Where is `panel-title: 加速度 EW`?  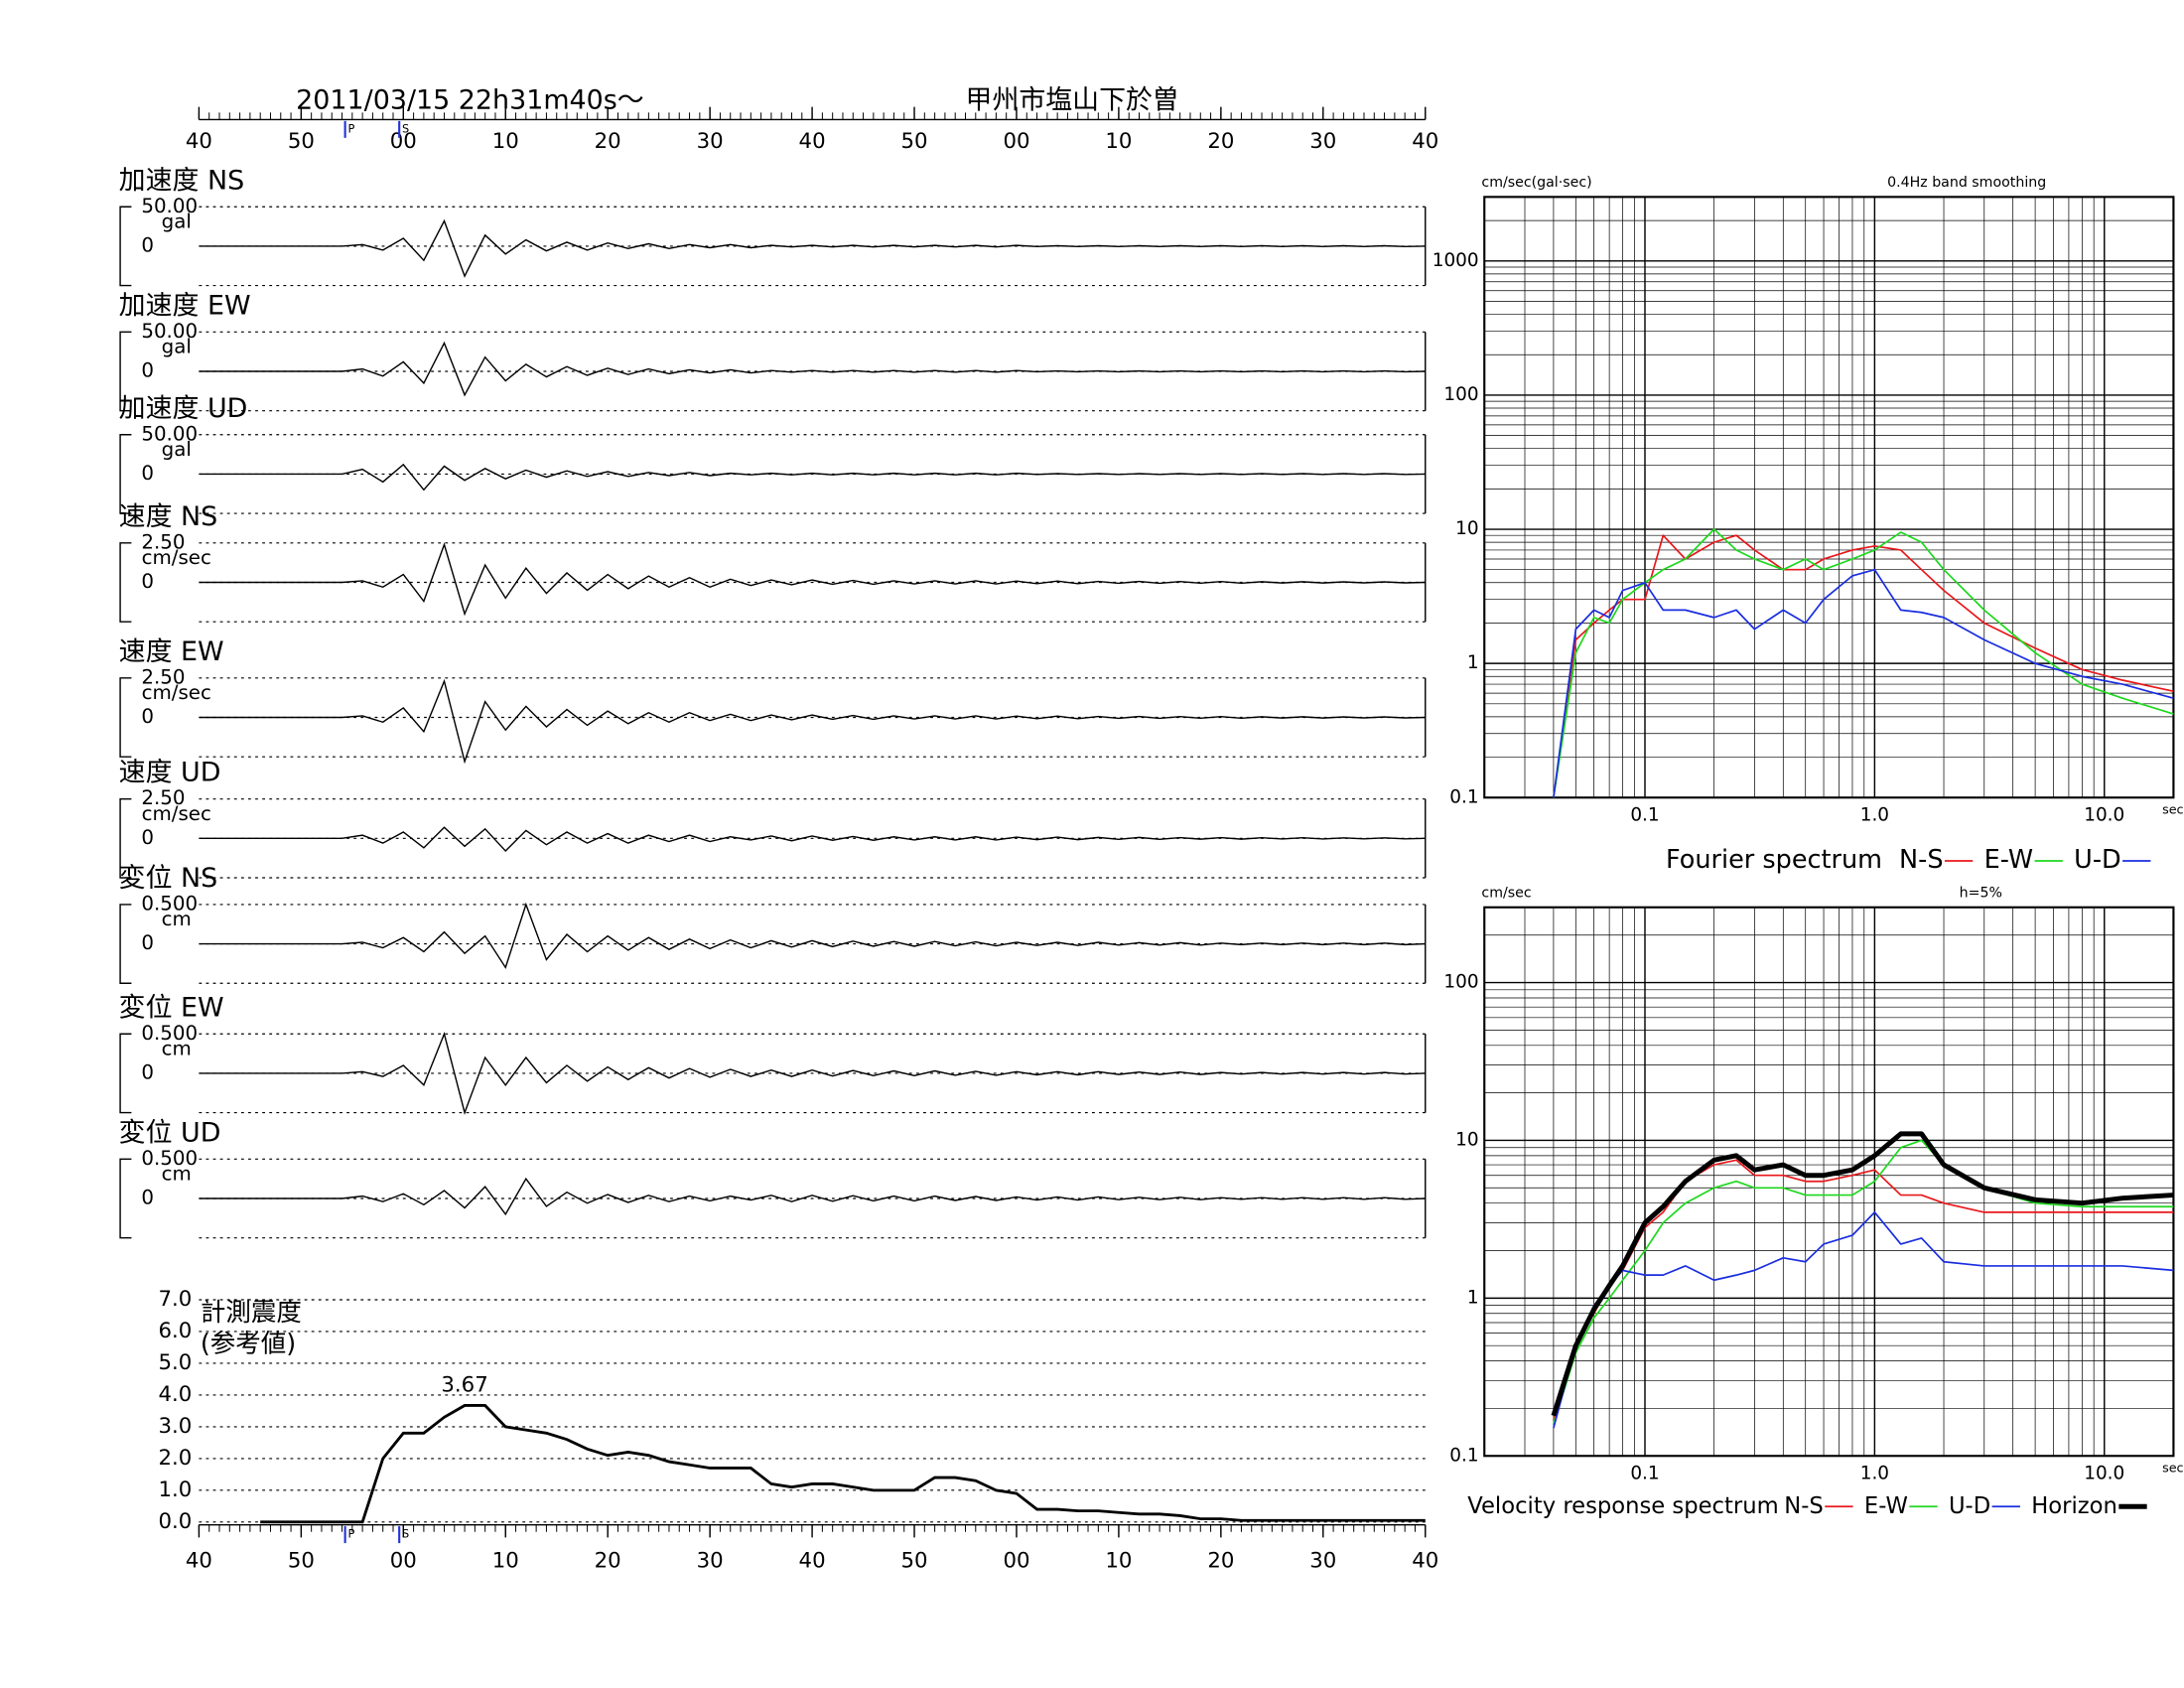 panel-title: 加速度 EW is located at coordinates (185, 305).